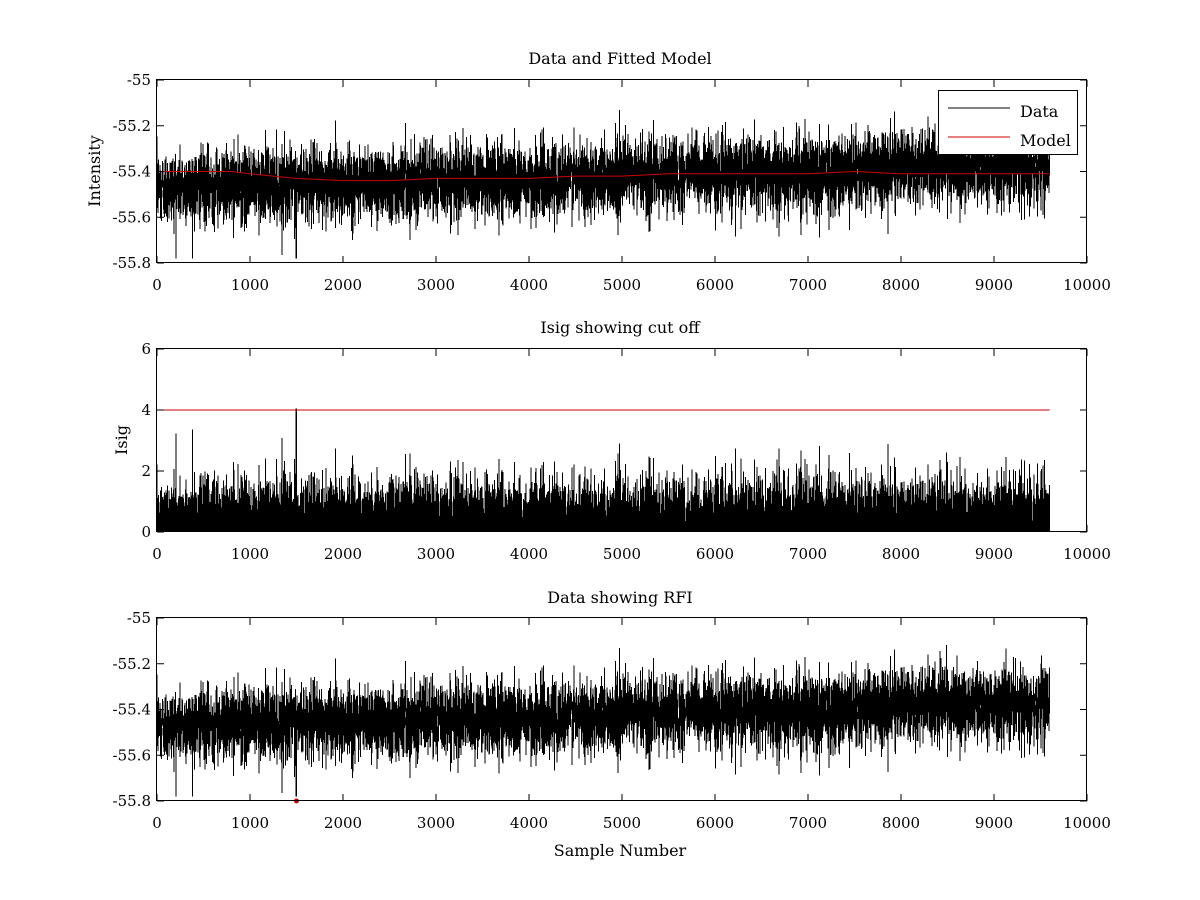  Describe the element at coordinates (121, 440) in the screenshot. I see `y-axis-label-middle: Isig` at that location.